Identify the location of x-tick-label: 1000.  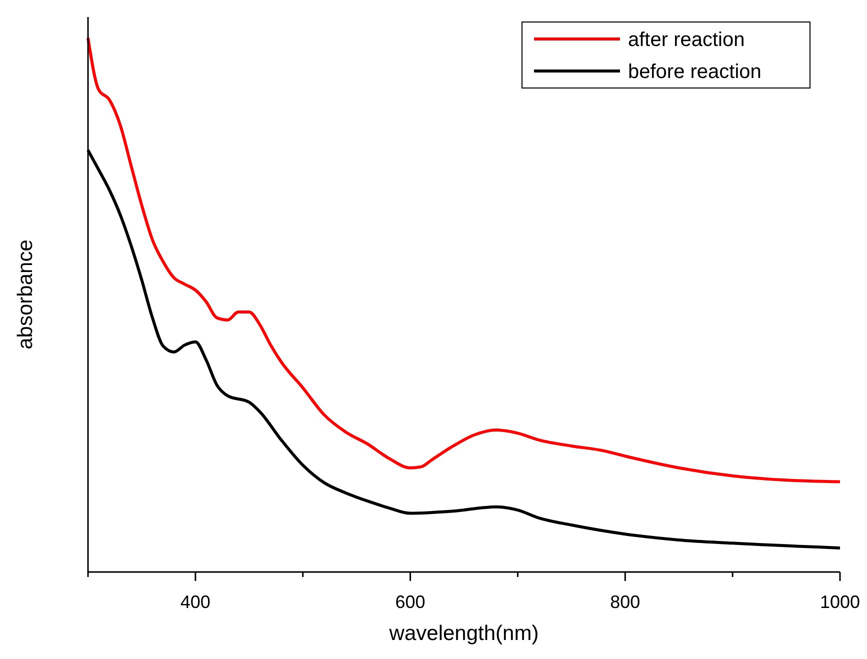
(840, 602).